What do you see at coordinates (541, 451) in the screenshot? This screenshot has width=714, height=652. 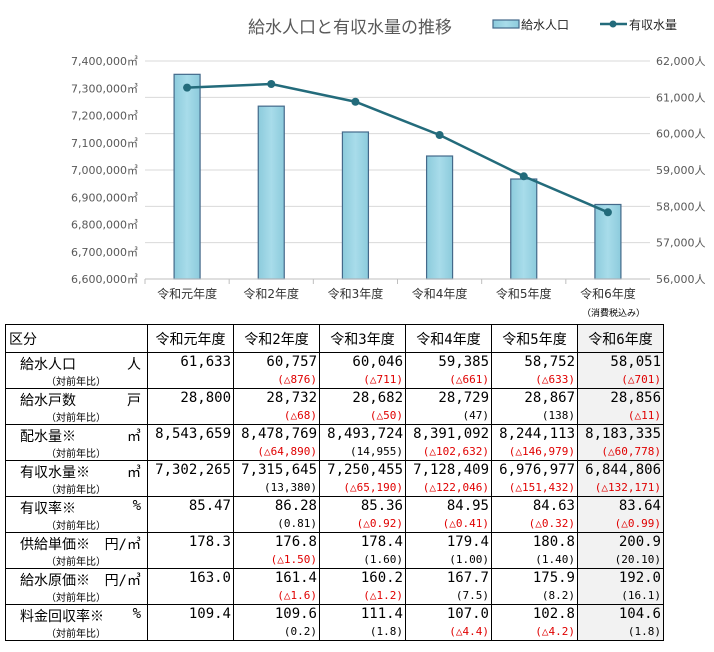 I see `cell-change: (△146,979)` at bounding box center [541, 451].